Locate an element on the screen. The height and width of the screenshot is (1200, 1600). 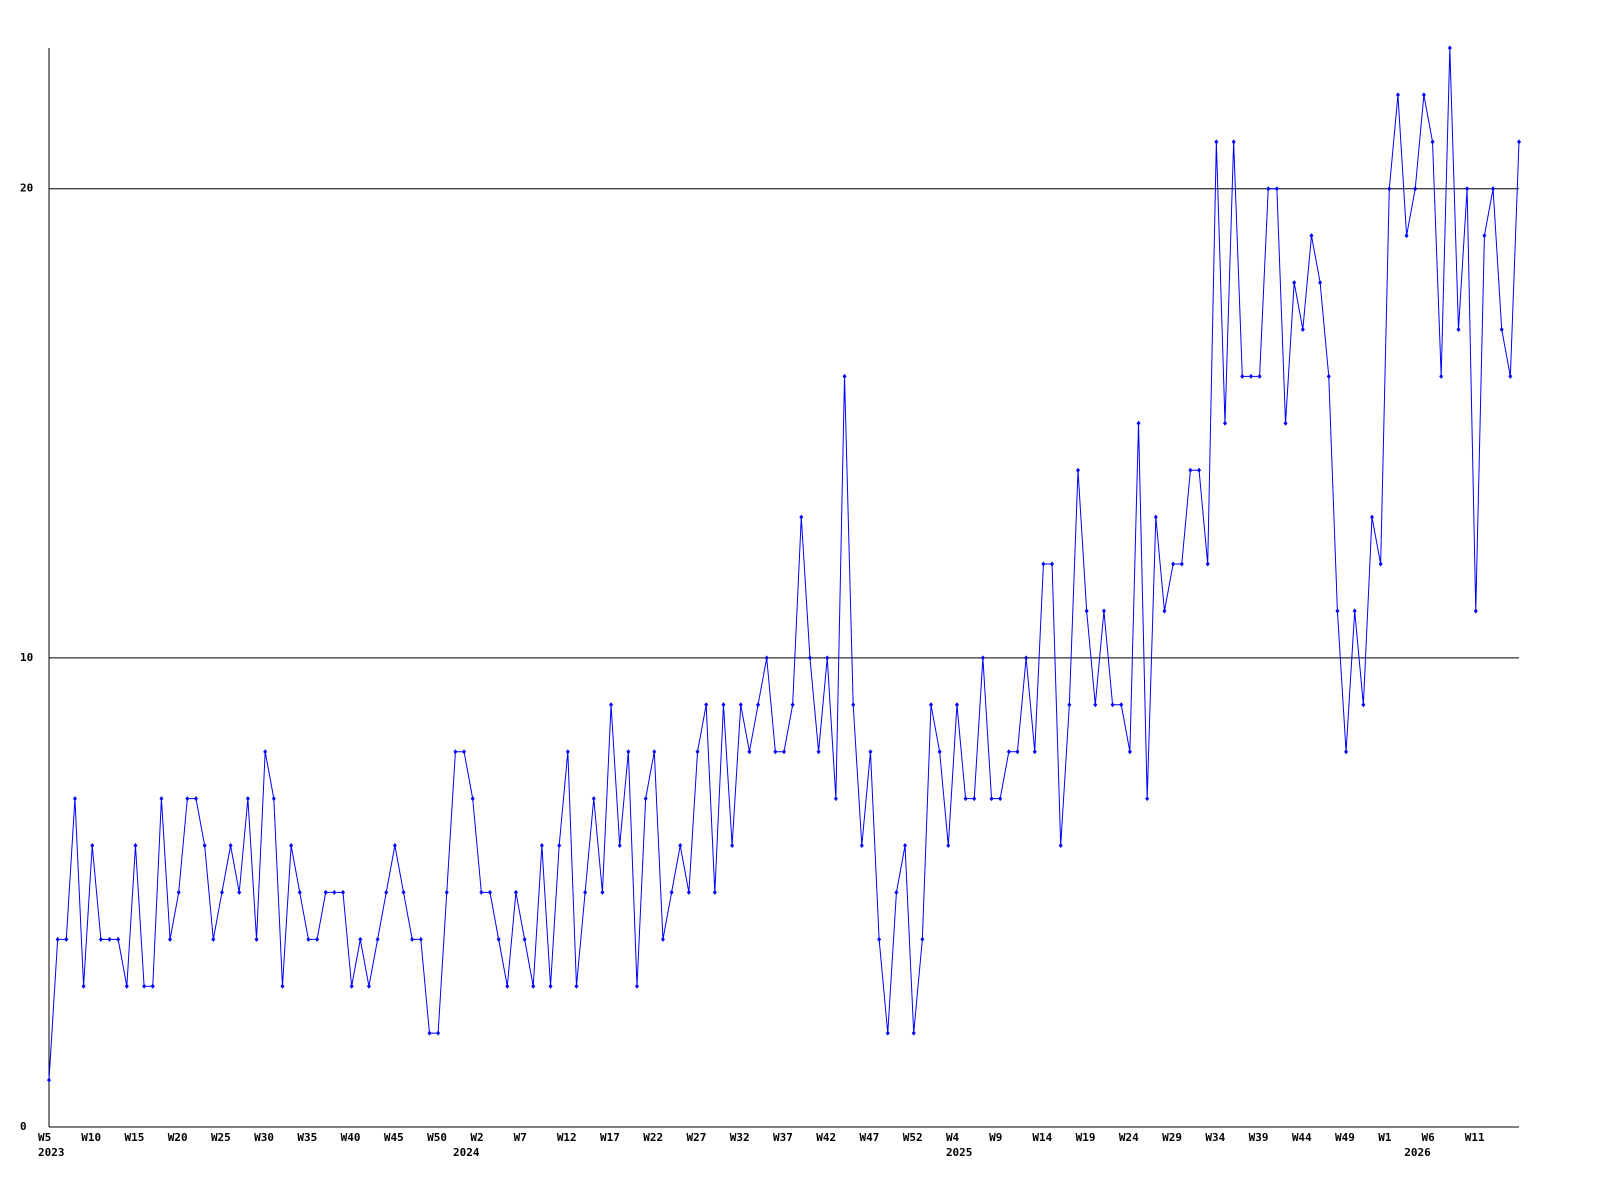
x-tick-label: W15 is located at coordinates (134, 1137).